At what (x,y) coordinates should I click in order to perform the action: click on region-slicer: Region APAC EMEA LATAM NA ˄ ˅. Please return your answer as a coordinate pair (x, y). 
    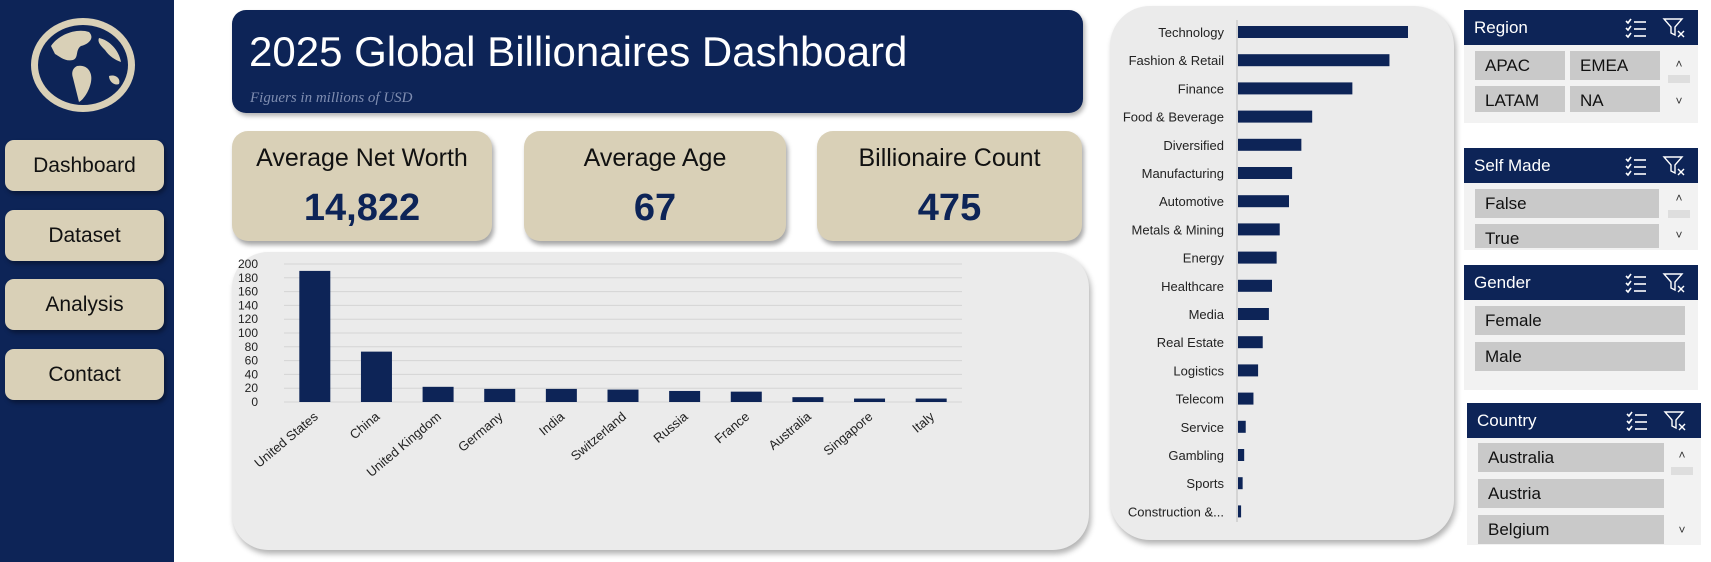
    Looking at the image, I should click on (1581, 66).